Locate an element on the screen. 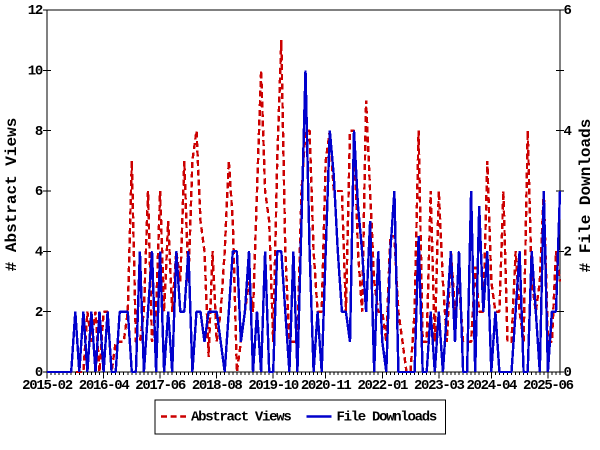  svg-text: Abstract Views is located at coordinates (241, 418).